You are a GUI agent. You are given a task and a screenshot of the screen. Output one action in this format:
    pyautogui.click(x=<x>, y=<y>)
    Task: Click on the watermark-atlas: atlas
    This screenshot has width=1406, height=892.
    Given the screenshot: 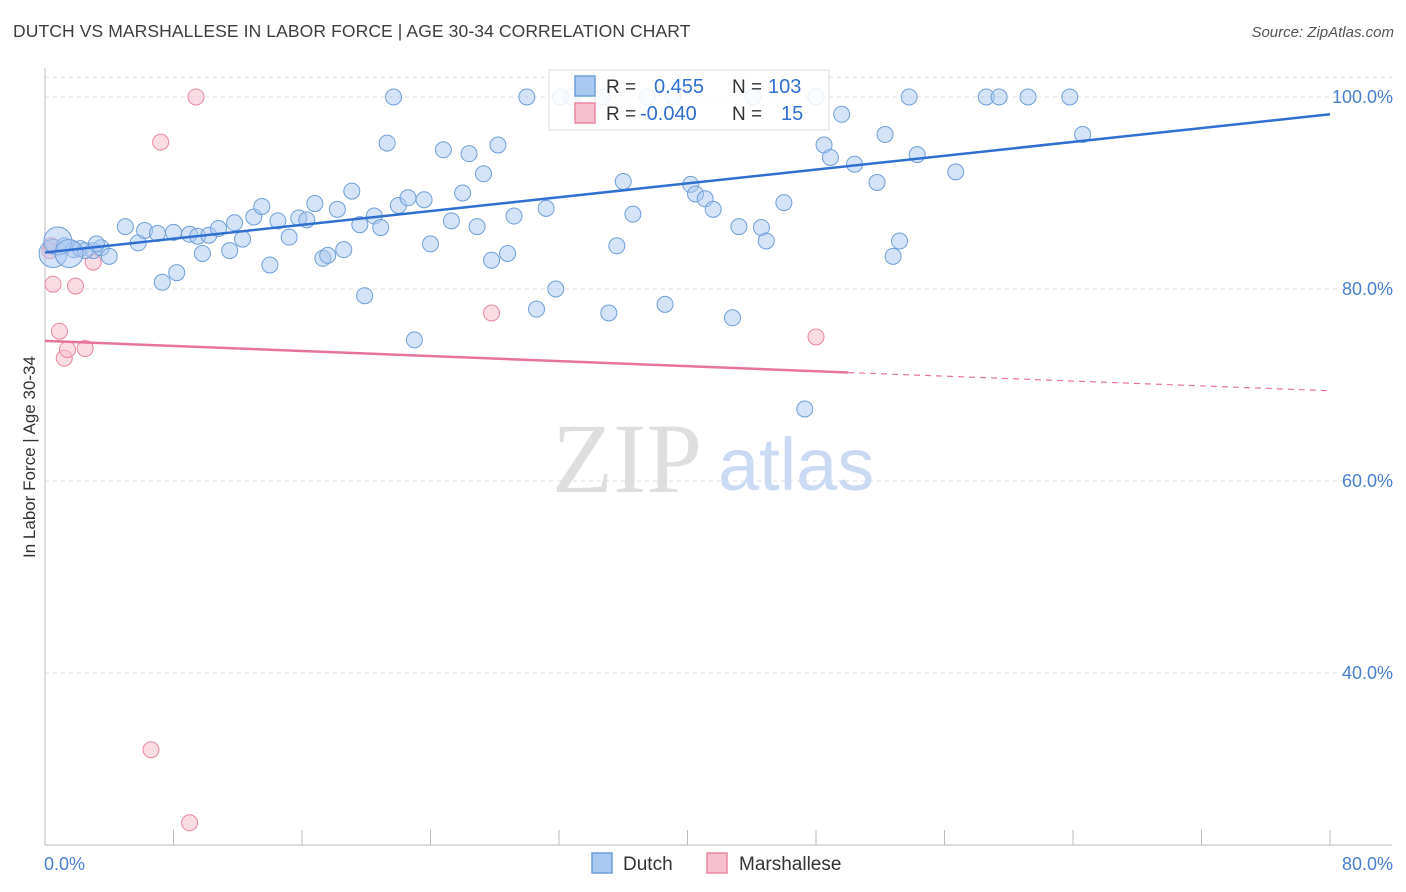 What is the action you would take?
    pyautogui.click(x=796, y=464)
    